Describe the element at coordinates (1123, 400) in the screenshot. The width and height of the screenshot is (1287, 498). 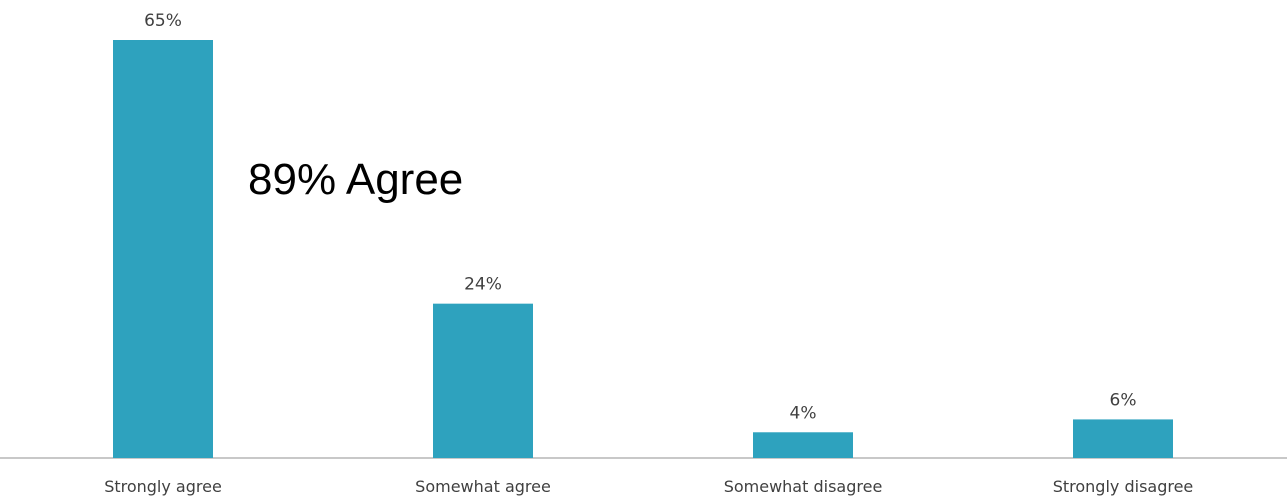
I see `data-label: 6%` at that location.